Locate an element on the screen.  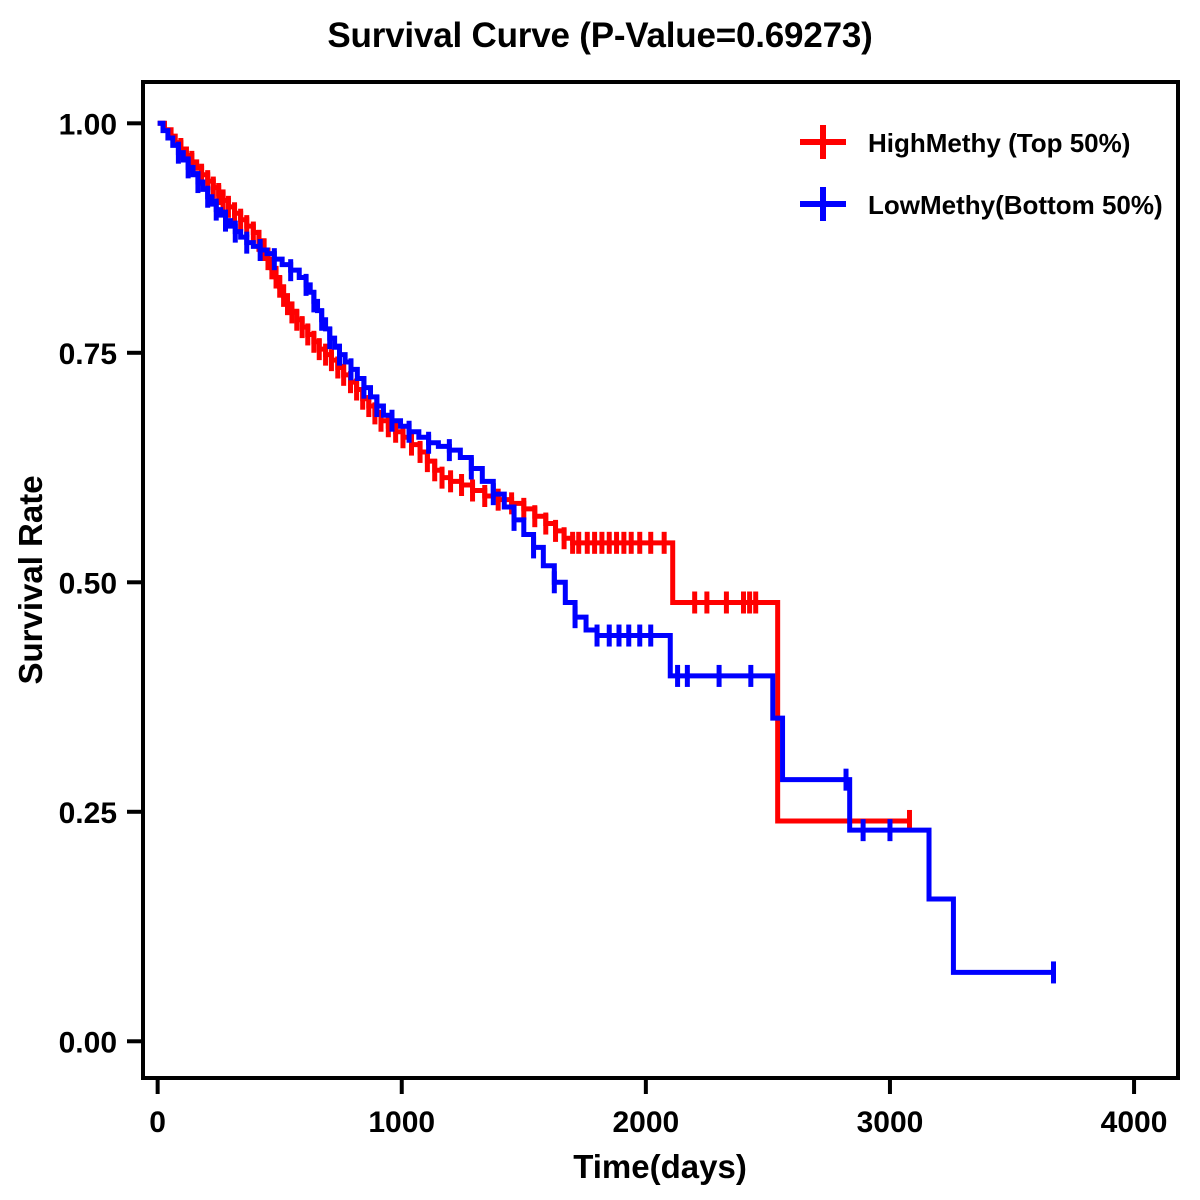
y-axis-ticks is located at coordinates (135, 582).